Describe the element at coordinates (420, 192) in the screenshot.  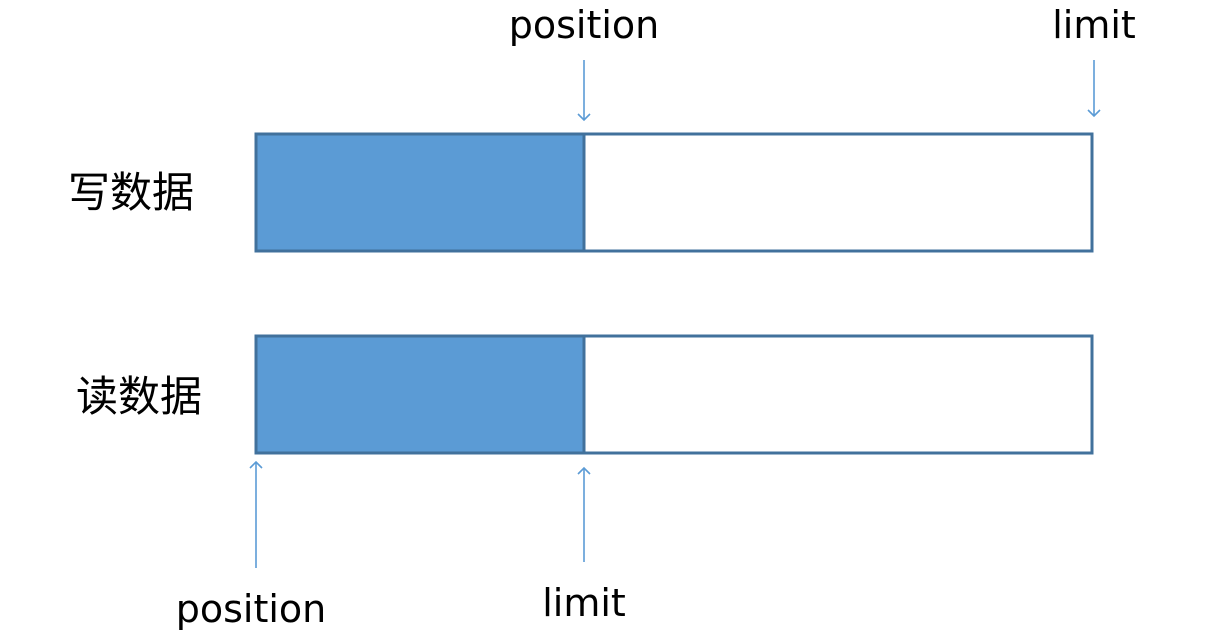
I see `write-buffer-filled` at that location.